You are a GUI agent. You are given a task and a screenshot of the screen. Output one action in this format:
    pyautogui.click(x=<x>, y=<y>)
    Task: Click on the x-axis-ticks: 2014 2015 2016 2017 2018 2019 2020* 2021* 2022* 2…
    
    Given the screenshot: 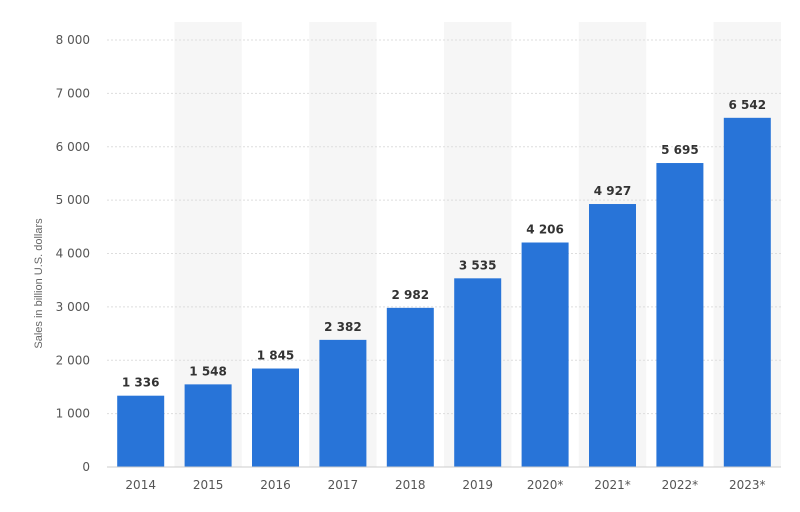 What is the action you would take?
    pyautogui.click(x=445, y=485)
    